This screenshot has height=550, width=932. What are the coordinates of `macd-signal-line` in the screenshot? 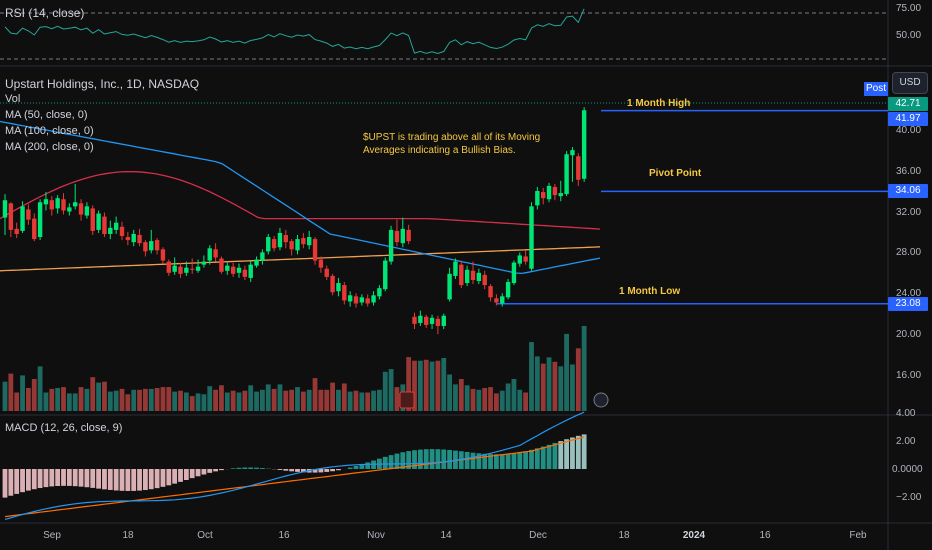 It's located at (294, 477).